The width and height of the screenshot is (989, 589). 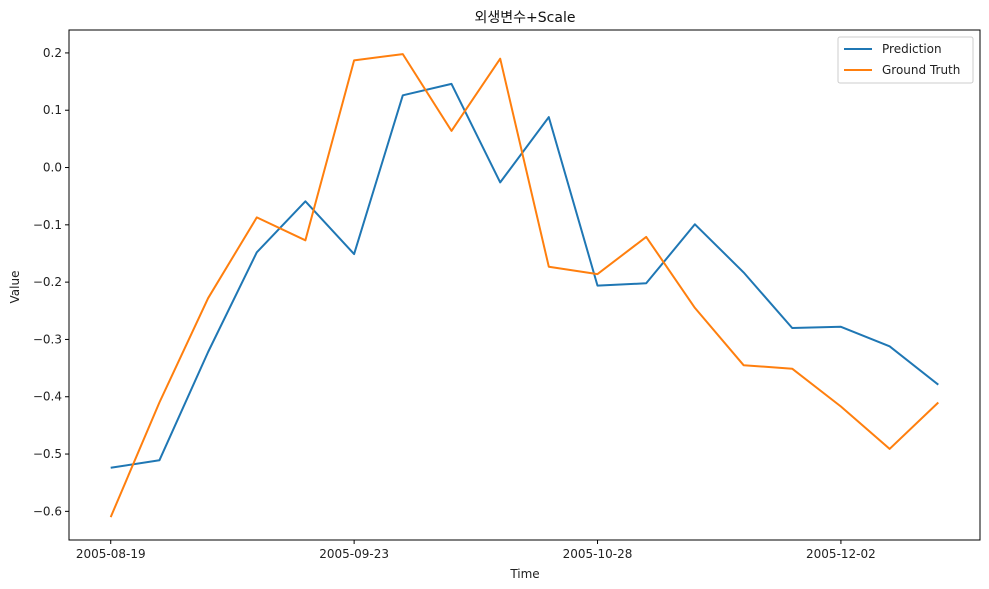 What do you see at coordinates (525, 18) in the screenshot?
I see `chart-title: 외생변수+Scale` at bounding box center [525, 18].